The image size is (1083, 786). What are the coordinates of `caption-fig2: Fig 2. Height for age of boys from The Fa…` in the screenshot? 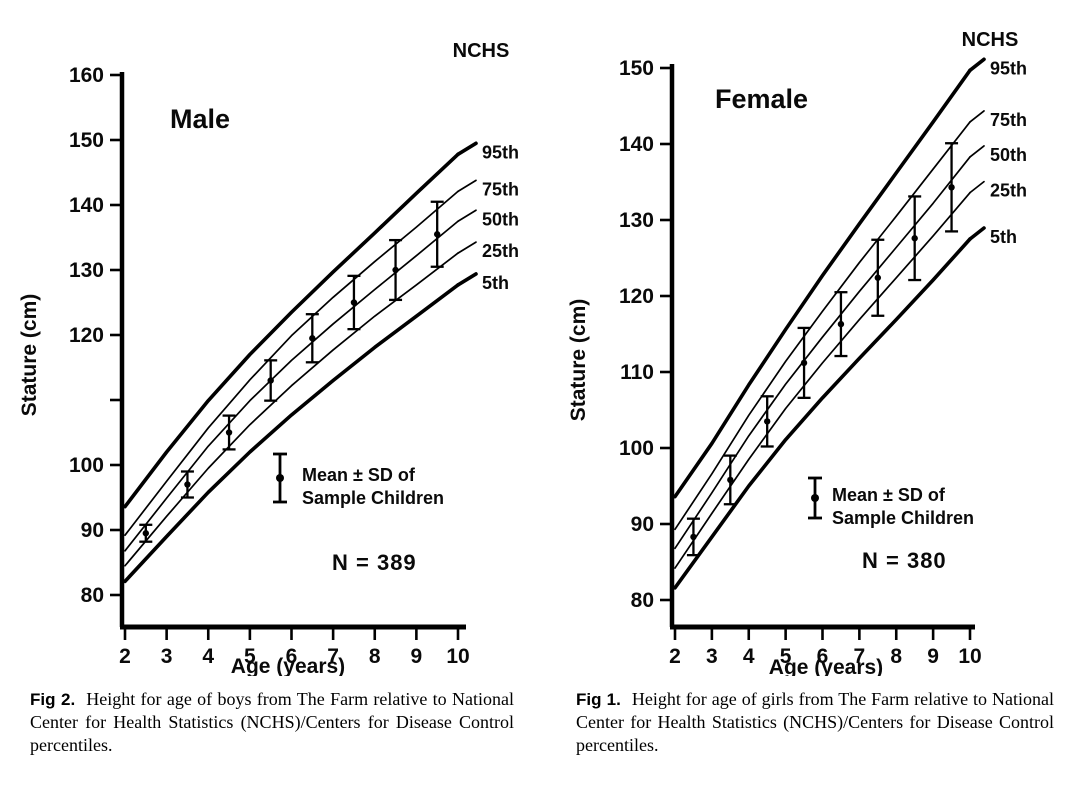 It's located at (272, 722).